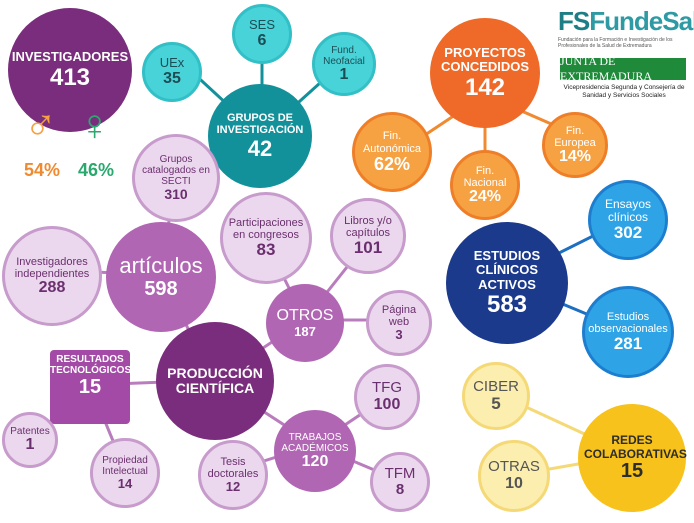 The image size is (694, 523). Describe the element at coordinates (233, 468) in the screenshot. I see `tesis-label: Tesis doctorales` at that location.